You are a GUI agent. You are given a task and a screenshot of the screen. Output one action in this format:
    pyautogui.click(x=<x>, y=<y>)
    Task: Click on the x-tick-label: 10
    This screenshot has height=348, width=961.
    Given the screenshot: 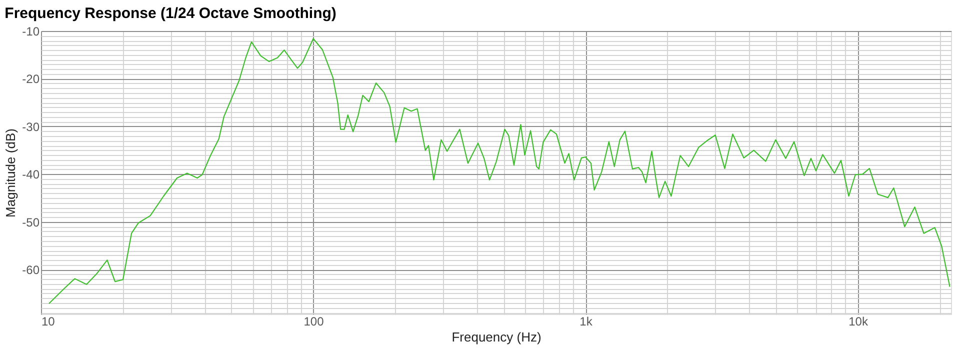 What is the action you would take?
    pyautogui.click(x=49, y=321)
    